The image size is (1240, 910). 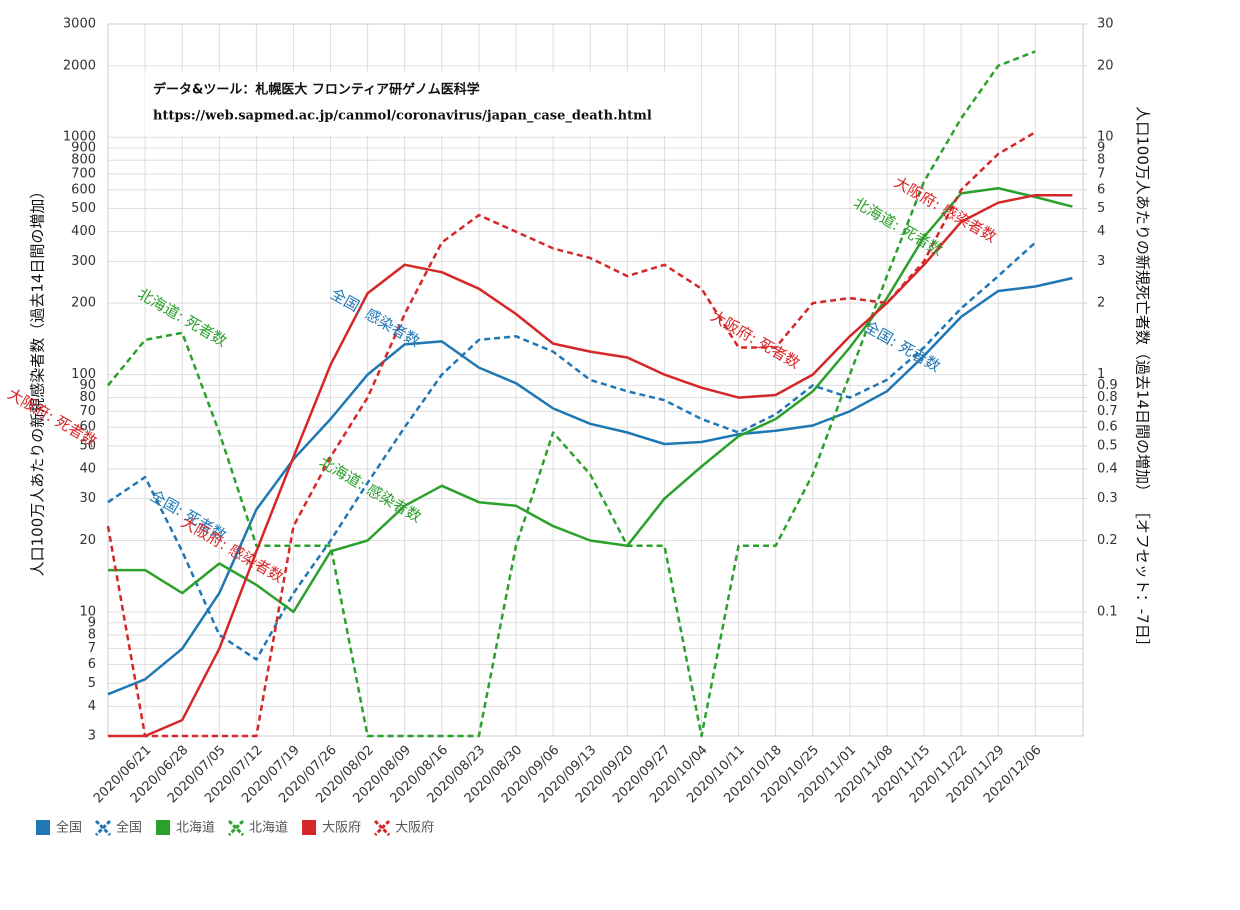 I want to click on y2-tick-label: 0.6, so click(x=1107, y=427).